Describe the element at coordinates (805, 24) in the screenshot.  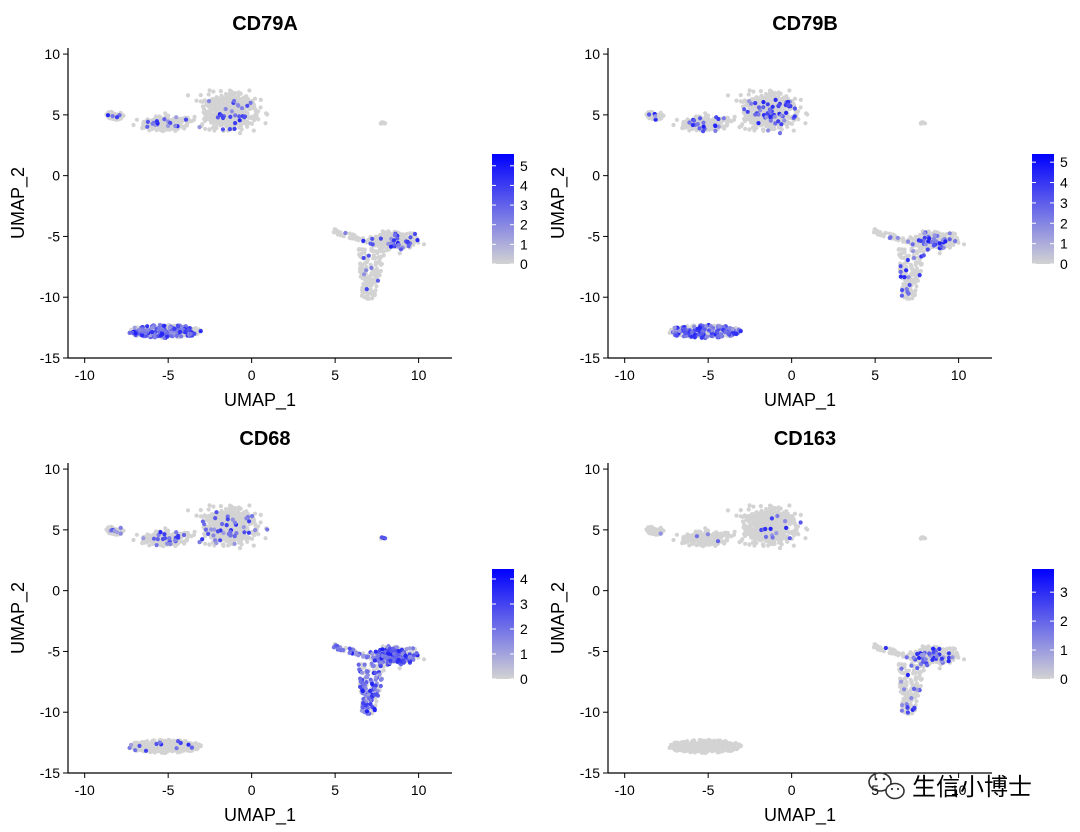
I see `panel-title: CD79B` at that location.